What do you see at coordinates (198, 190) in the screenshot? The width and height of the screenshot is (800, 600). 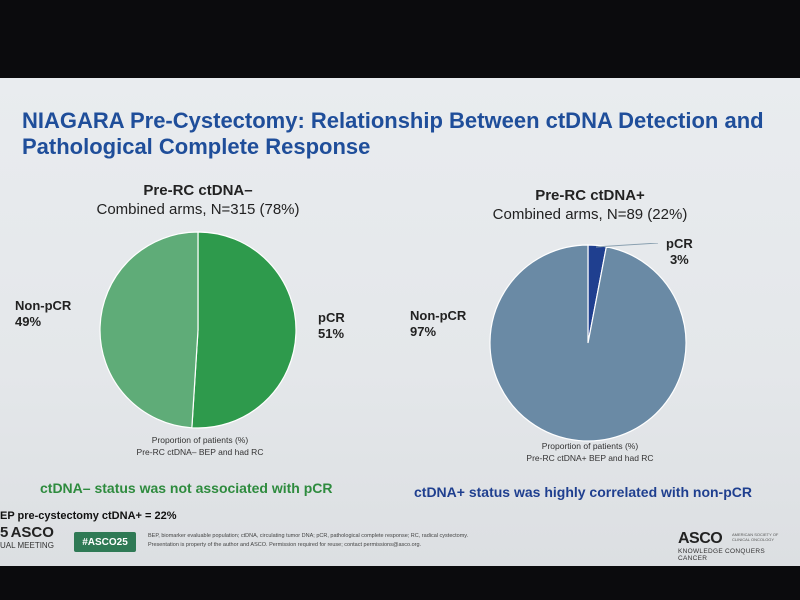 I see `left-pie-title: Pre-RC ctDNA–` at bounding box center [198, 190].